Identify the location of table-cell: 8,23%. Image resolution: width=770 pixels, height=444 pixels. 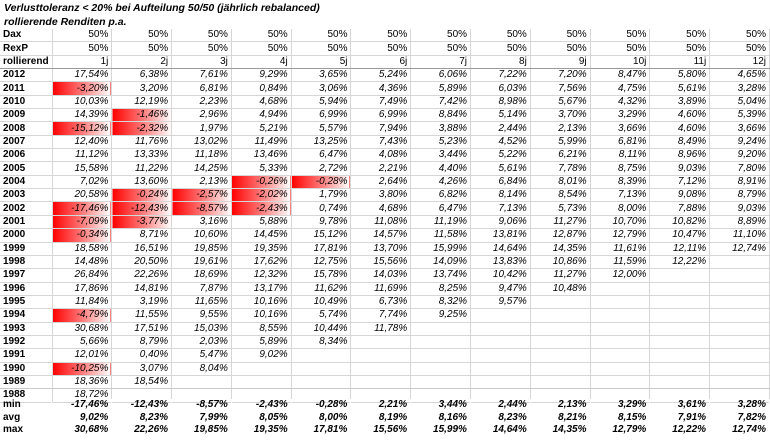
(142, 417).